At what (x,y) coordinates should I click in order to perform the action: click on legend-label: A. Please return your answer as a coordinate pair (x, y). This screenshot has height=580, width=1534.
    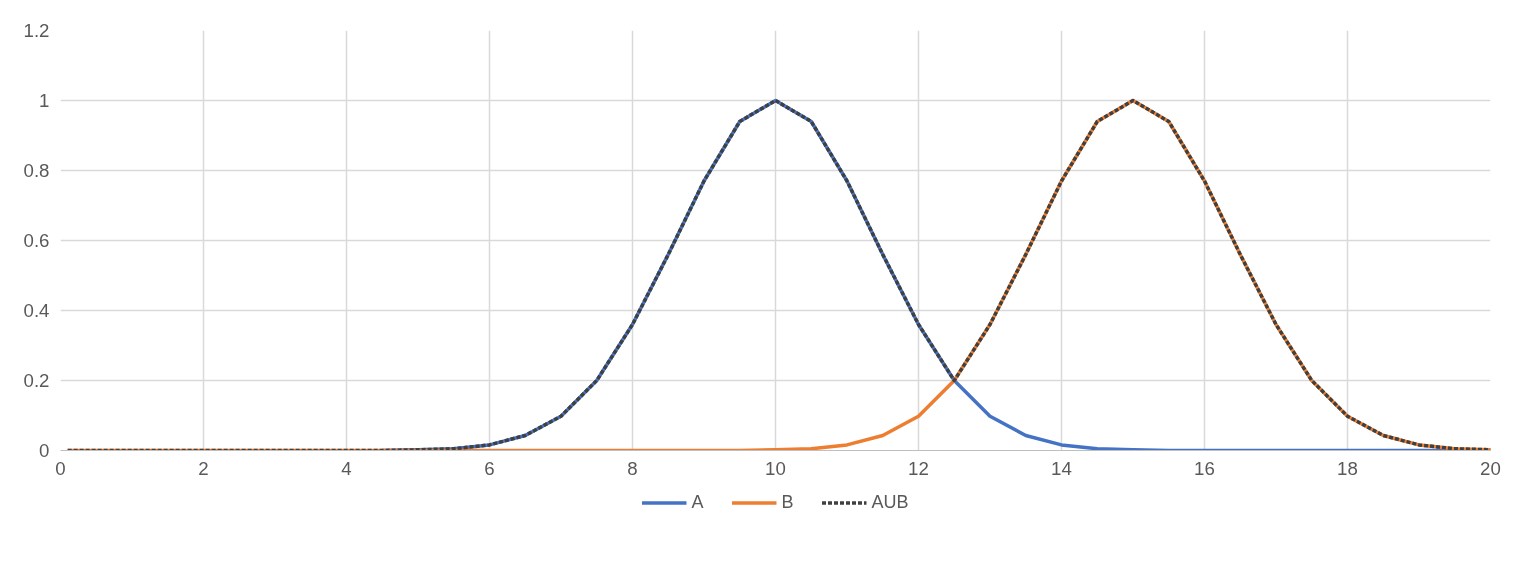
    Looking at the image, I should click on (698, 502).